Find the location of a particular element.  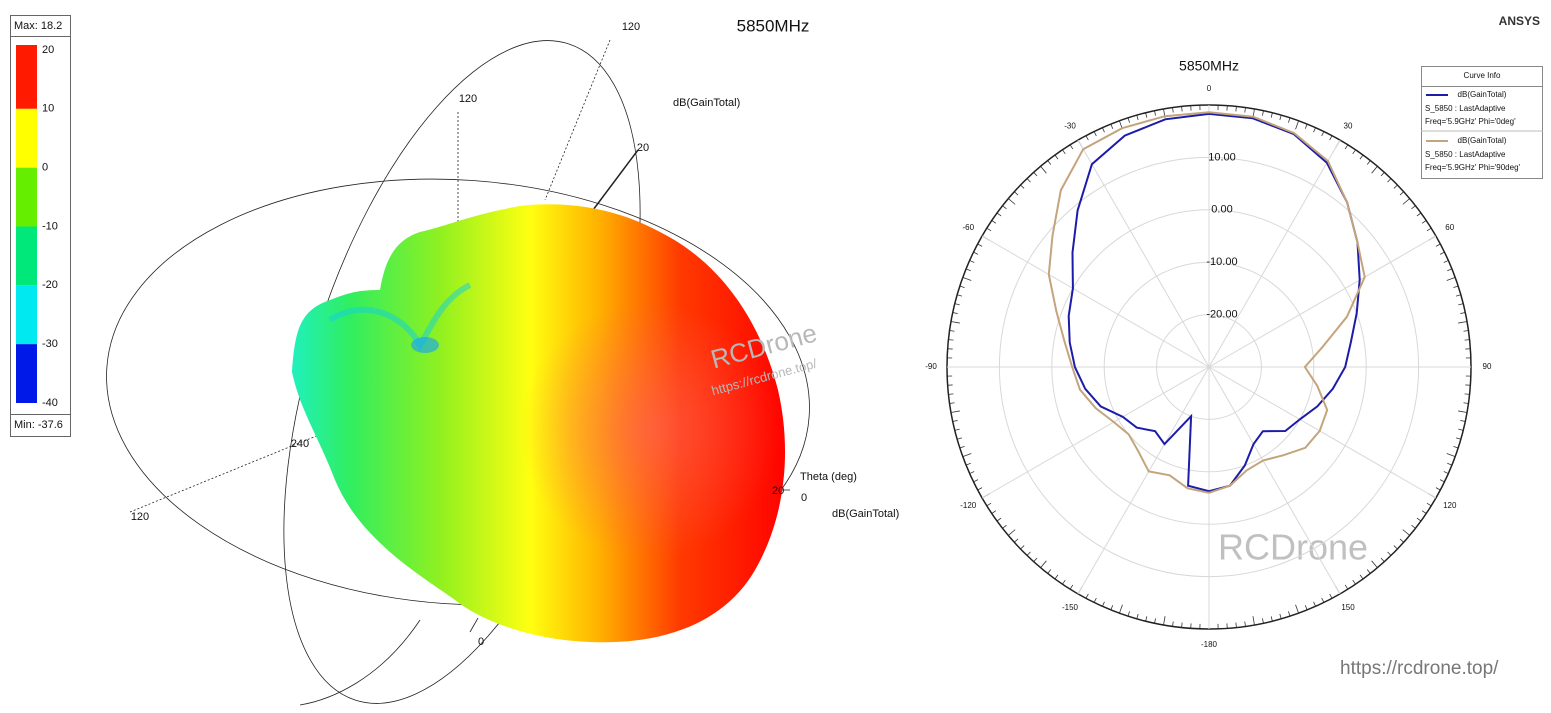

angle-tick-label: -60 is located at coordinates (968, 227).